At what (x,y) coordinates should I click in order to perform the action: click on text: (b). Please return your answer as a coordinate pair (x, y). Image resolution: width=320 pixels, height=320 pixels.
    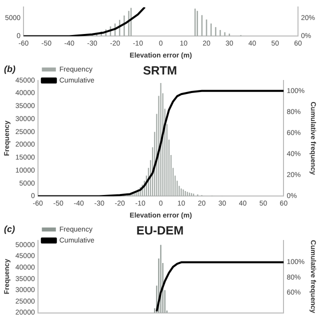
    Looking at the image, I should click on (10, 69).